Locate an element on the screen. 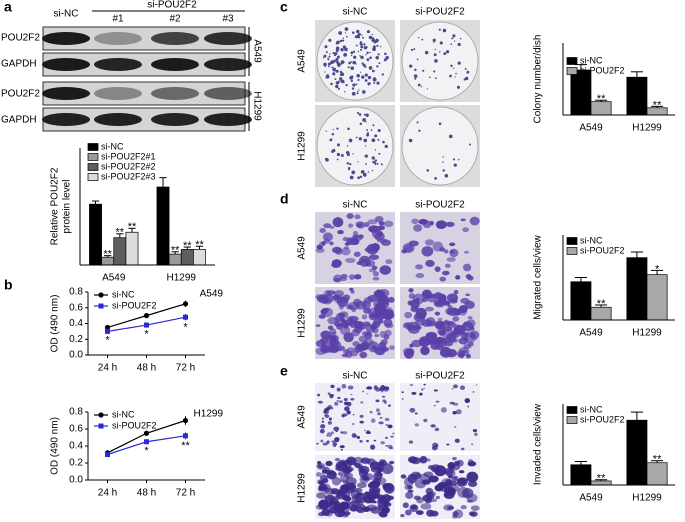 The width and height of the screenshot is (685, 522). significance-label: ** is located at coordinates (657, 460).